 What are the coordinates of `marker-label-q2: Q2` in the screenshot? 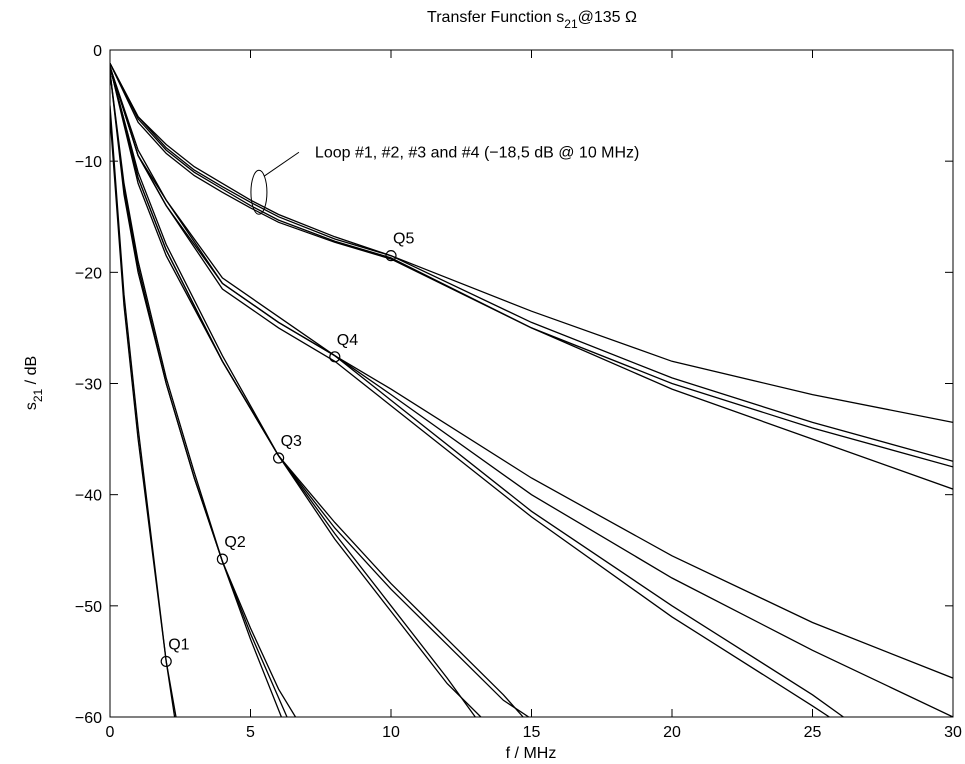 It's located at (234, 542).